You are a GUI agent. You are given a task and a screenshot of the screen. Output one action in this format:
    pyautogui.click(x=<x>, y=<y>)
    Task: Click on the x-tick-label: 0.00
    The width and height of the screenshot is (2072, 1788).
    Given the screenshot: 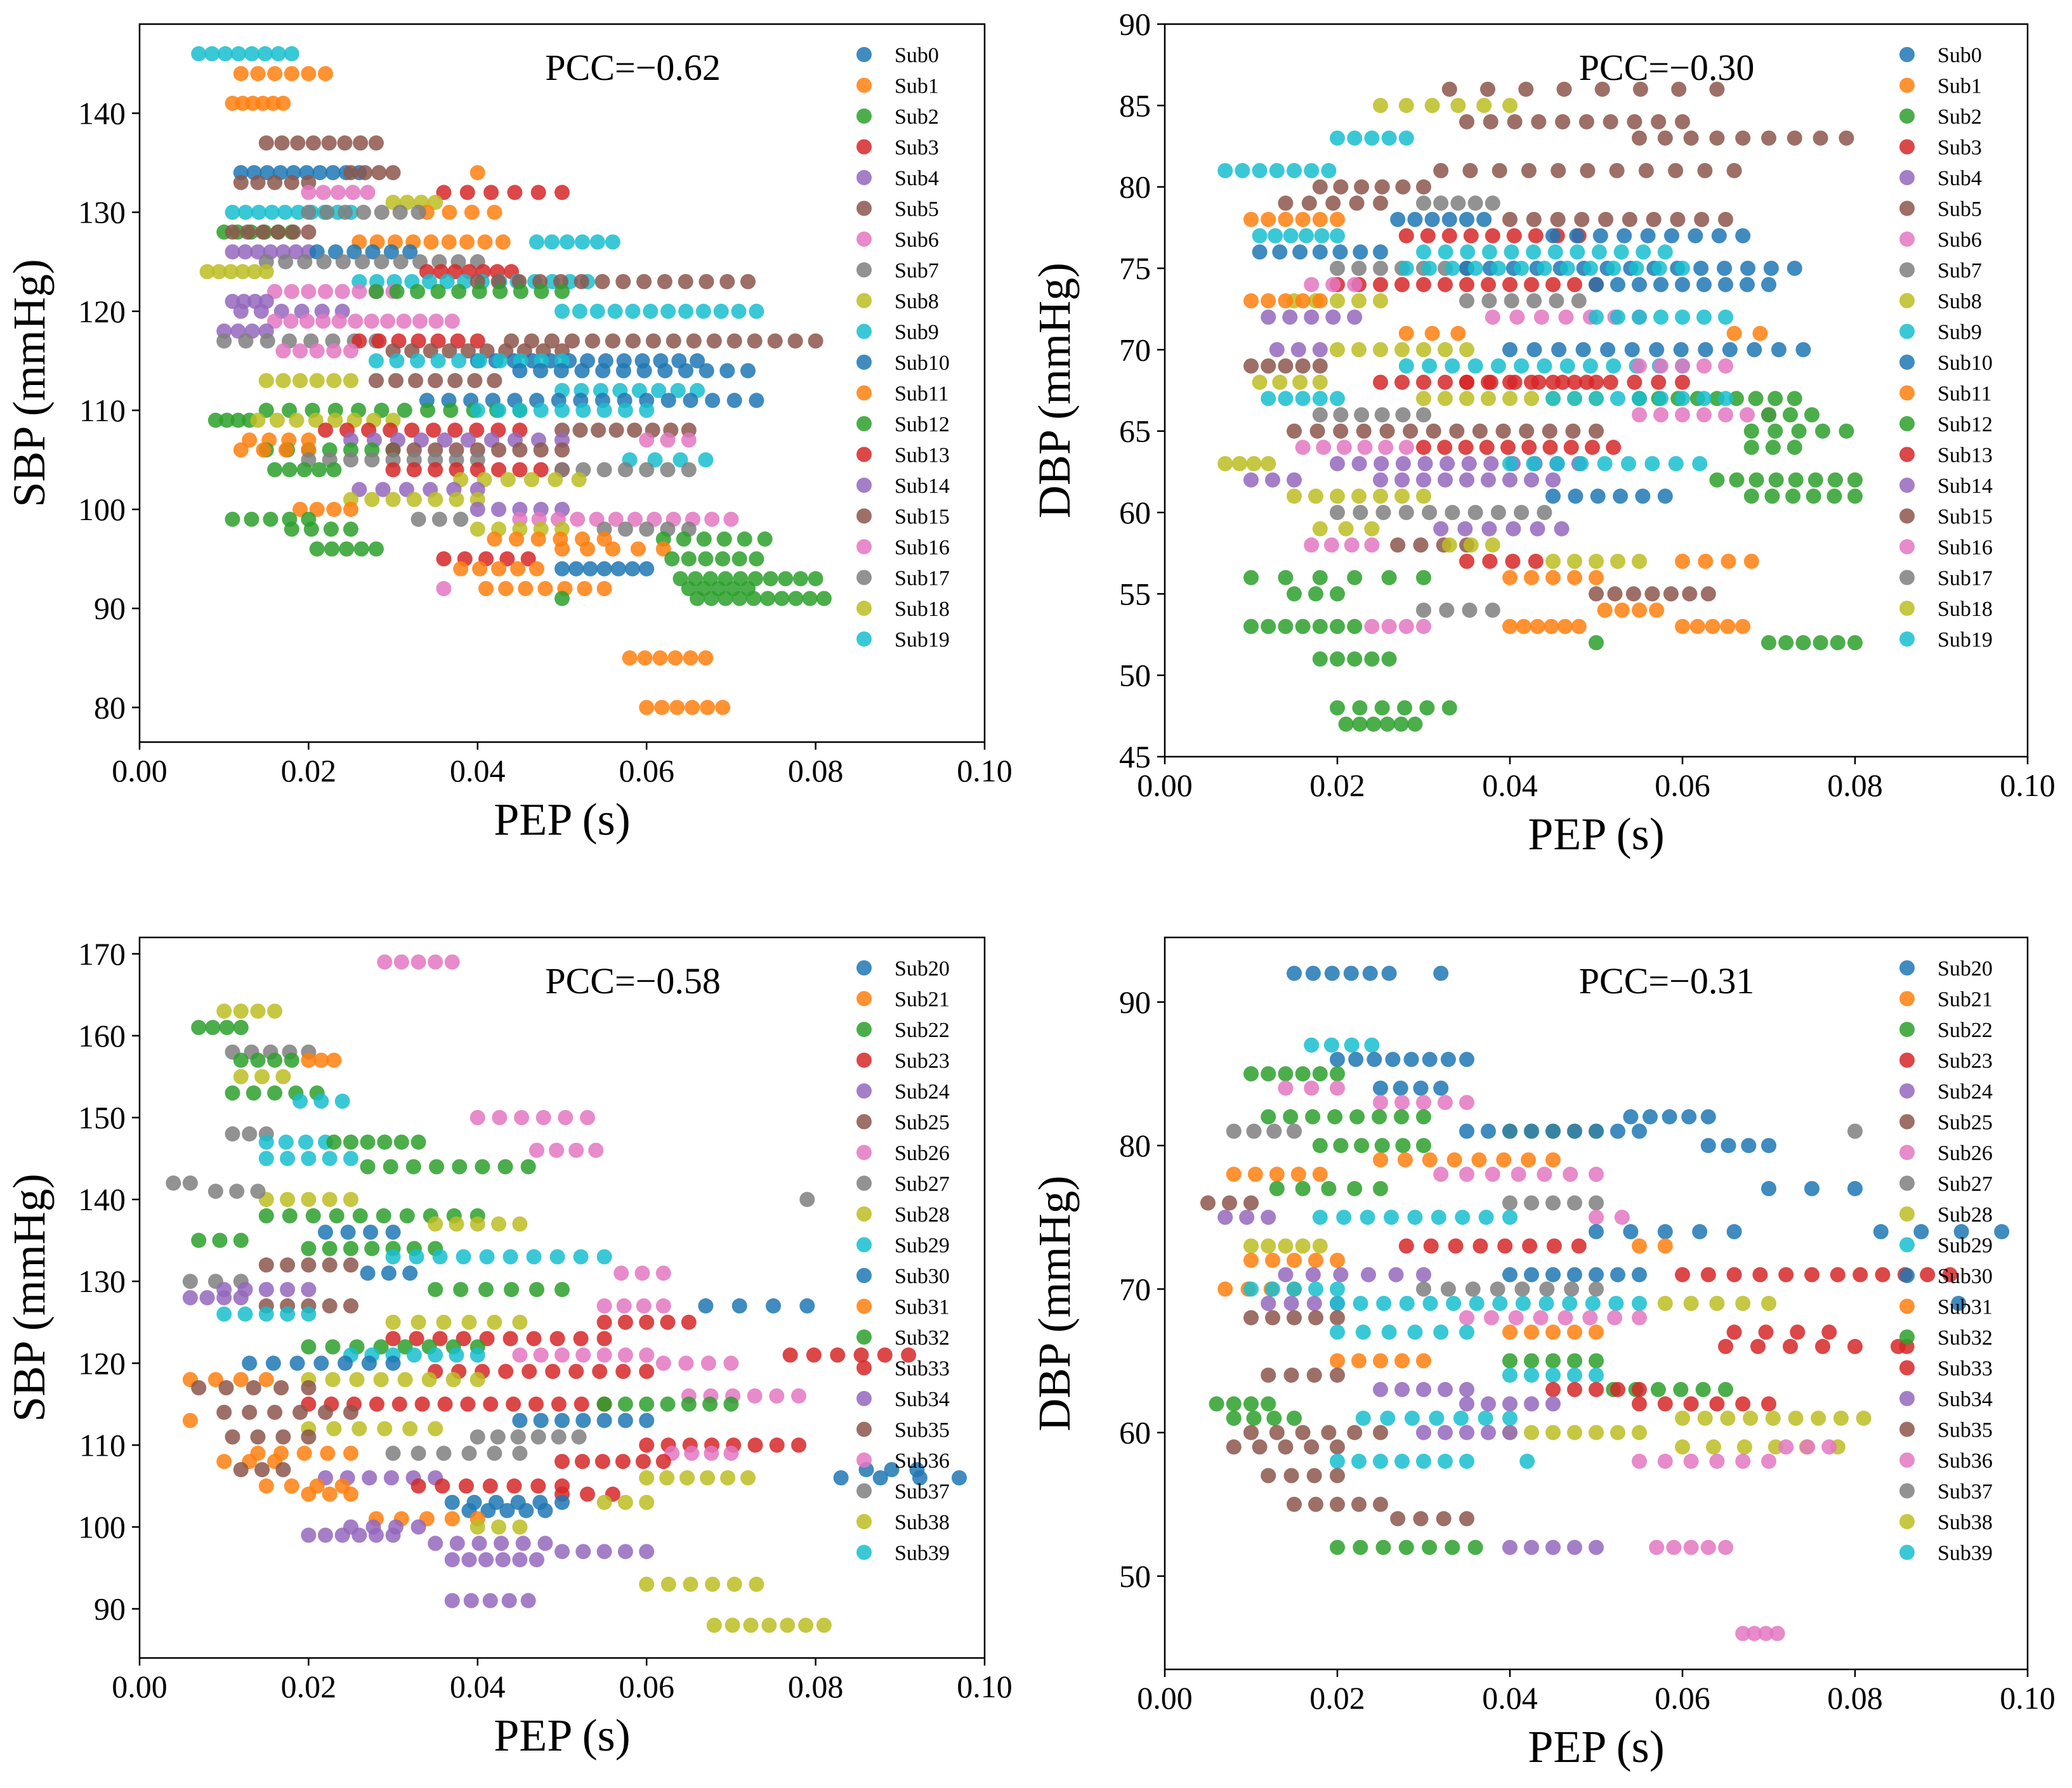 What is the action you would take?
    pyautogui.click(x=1165, y=785)
    